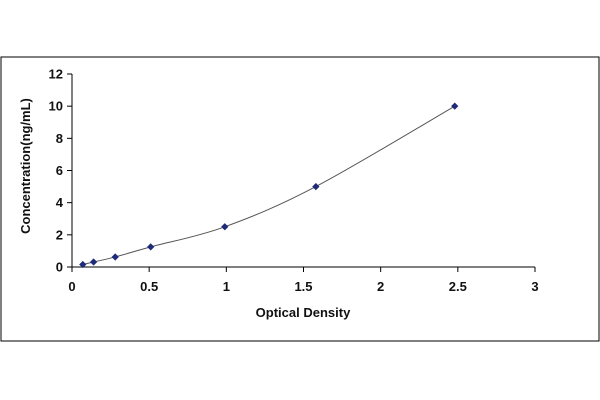 This screenshot has height=400, width=600. Describe the element at coordinates (303, 286) in the screenshot. I see `x-tick-label: 1.5` at that location.